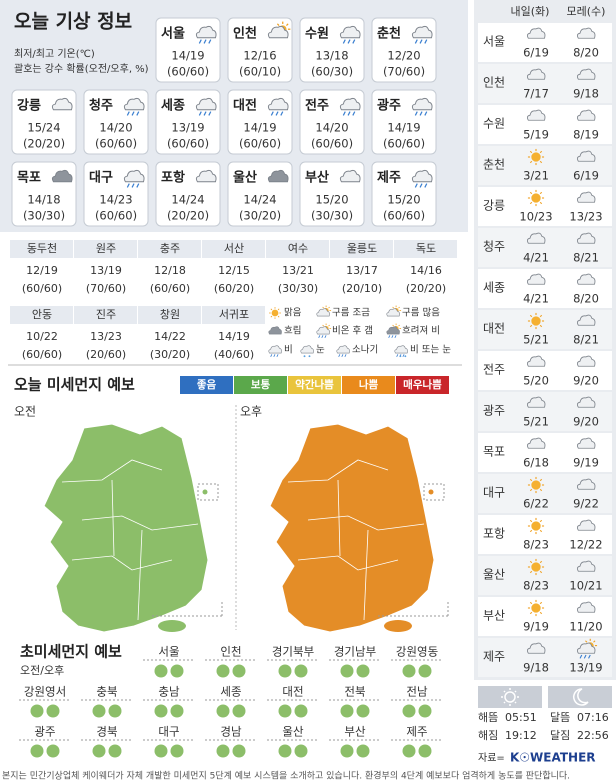 The height and width of the screenshot is (784, 616). I want to click on outlook-temp: 6/19, so click(536, 53).